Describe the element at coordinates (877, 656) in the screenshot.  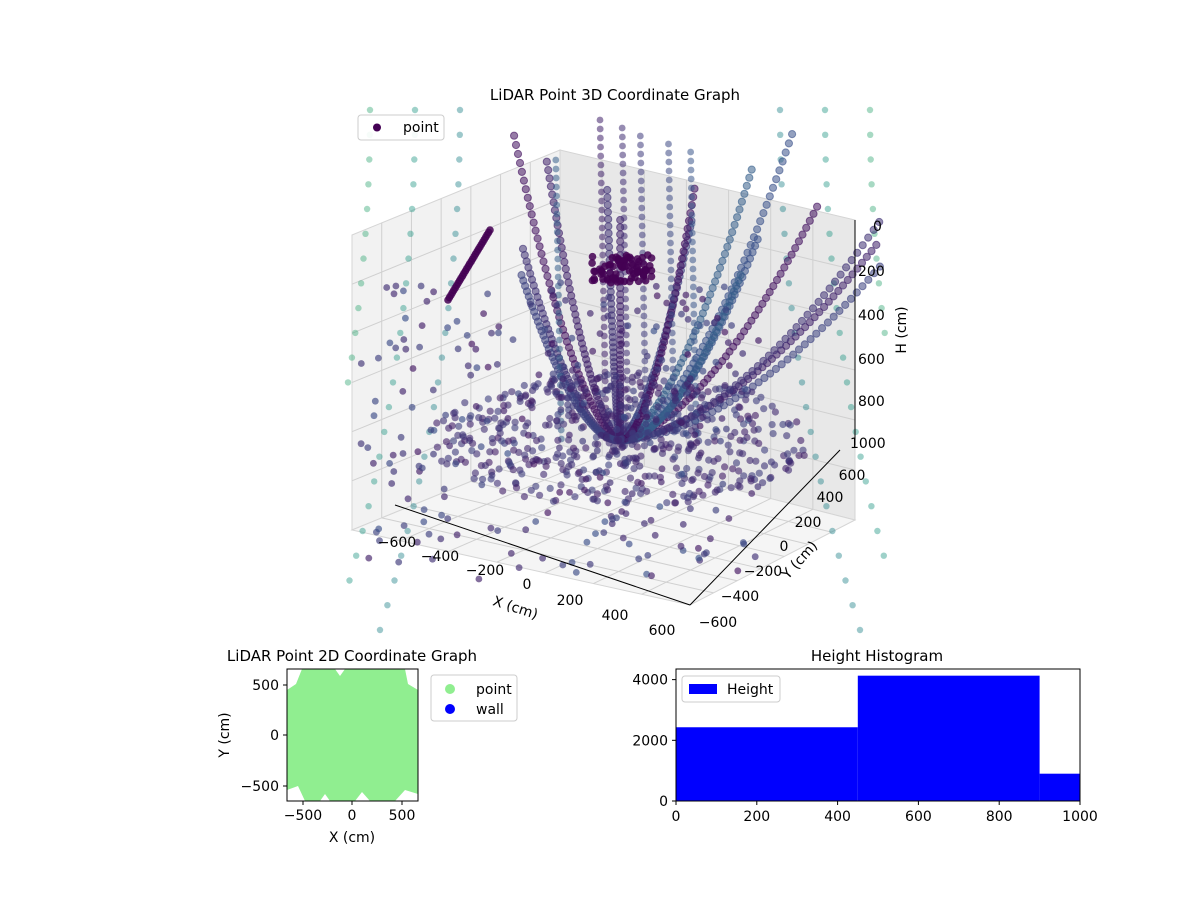
I see `histogram-title: Height Histogram` at that location.